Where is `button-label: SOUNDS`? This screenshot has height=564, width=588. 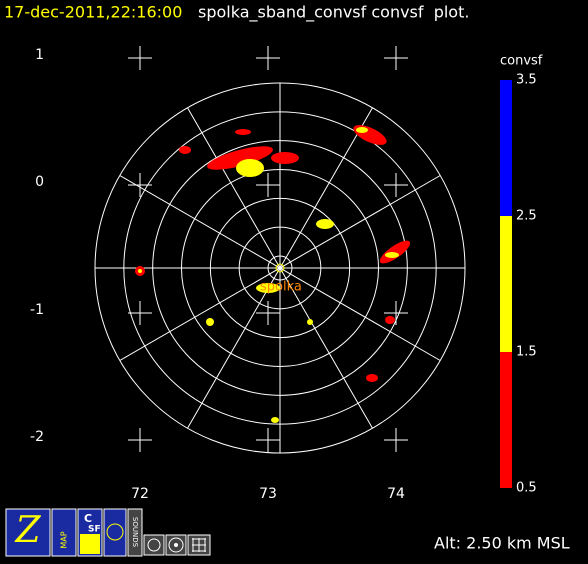 button-label: SOUNDS is located at coordinates (135, 532).